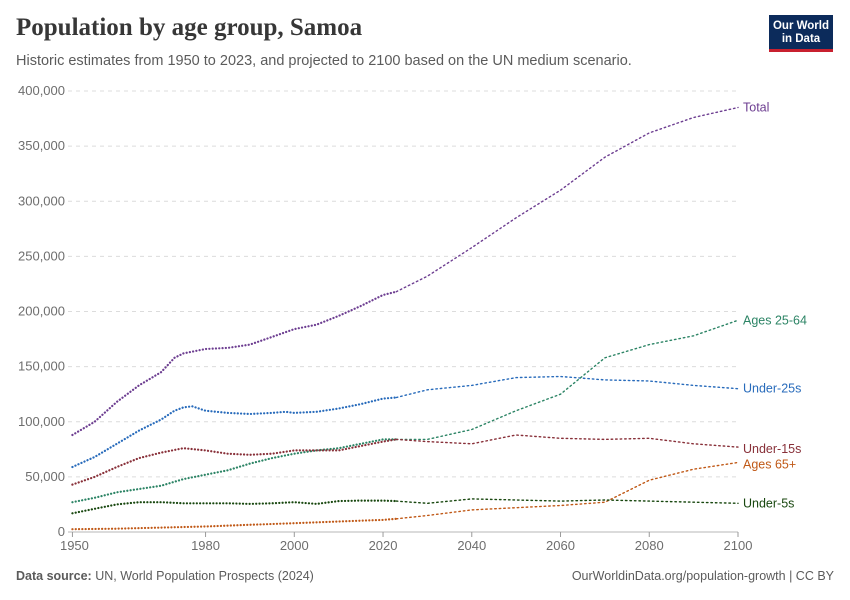 The image size is (850, 600). I want to click on series-label-ages-65-: Ages 65+, so click(769, 465).